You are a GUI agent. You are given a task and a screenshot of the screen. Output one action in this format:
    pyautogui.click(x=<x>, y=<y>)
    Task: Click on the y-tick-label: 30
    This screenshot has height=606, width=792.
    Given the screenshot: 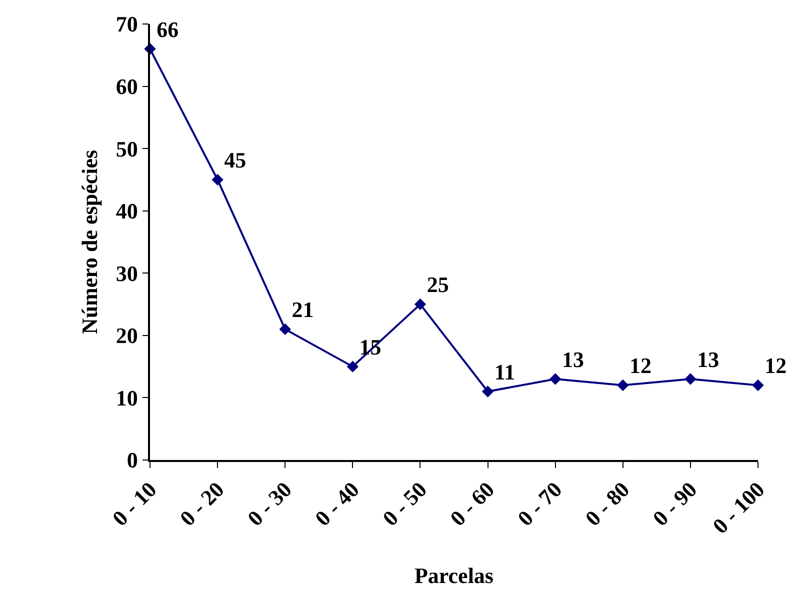 What is the action you would take?
    pyautogui.click(x=127, y=273)
    